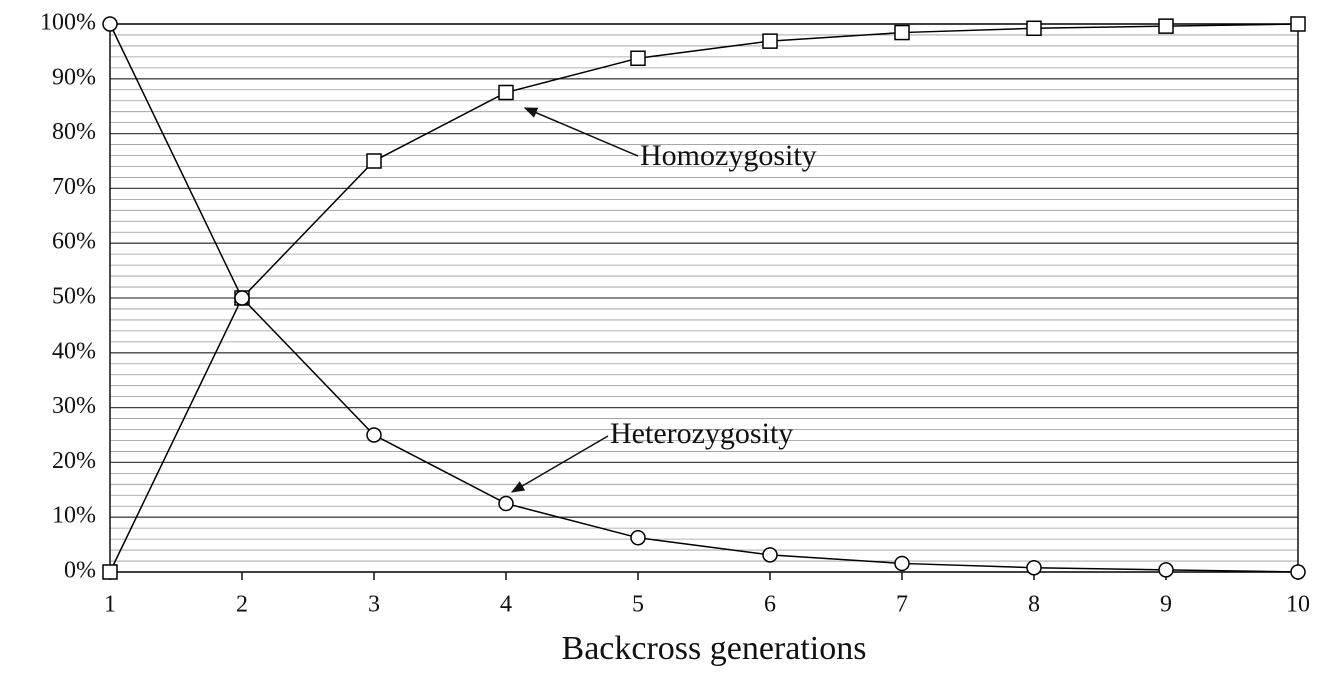  I want to click on x-axis-label: Backcross generations, so click(714, 648).